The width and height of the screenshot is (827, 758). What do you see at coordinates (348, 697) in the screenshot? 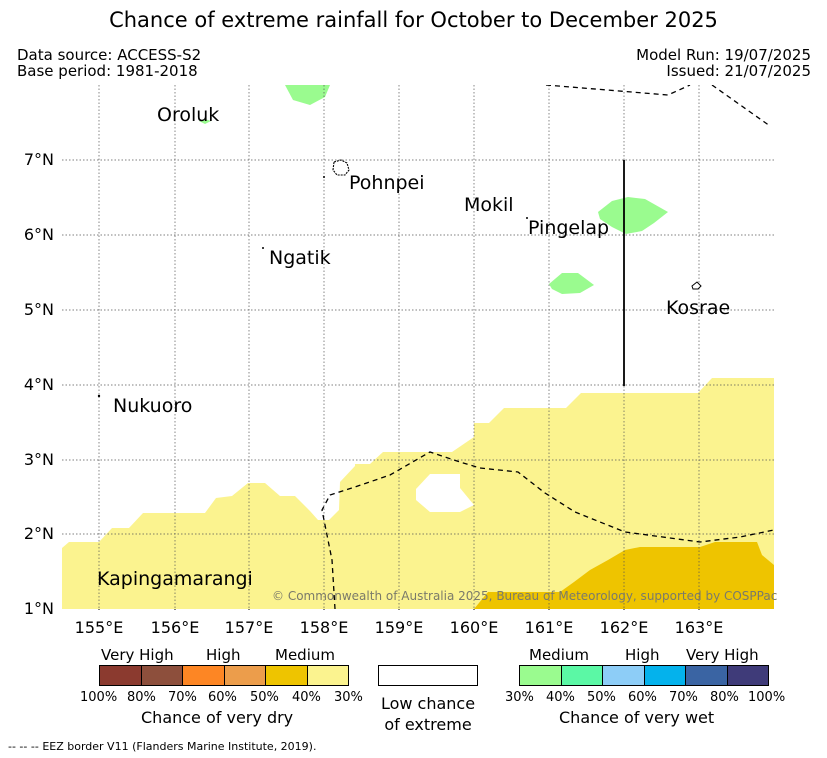
I see `dry-tick: 30%` at bounding box center [348, 697].